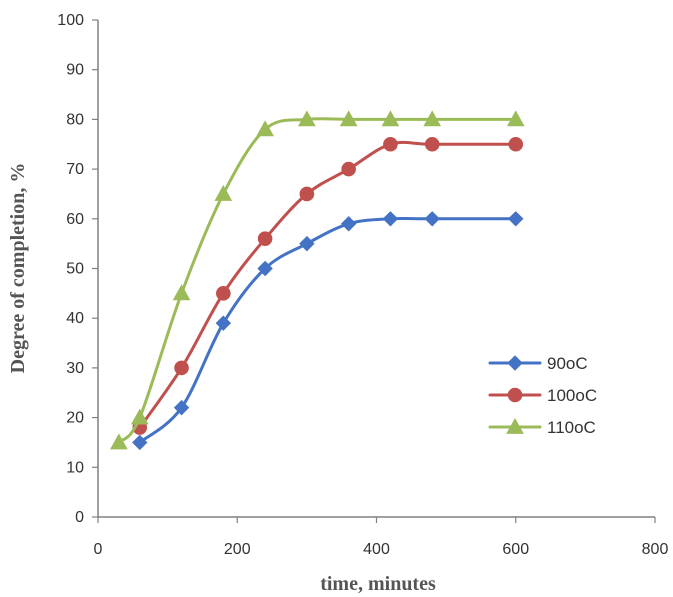  Describe the element at coordinates (378, 584) in the screenshot. I see `x-axis-title: time, minutes` at that location.